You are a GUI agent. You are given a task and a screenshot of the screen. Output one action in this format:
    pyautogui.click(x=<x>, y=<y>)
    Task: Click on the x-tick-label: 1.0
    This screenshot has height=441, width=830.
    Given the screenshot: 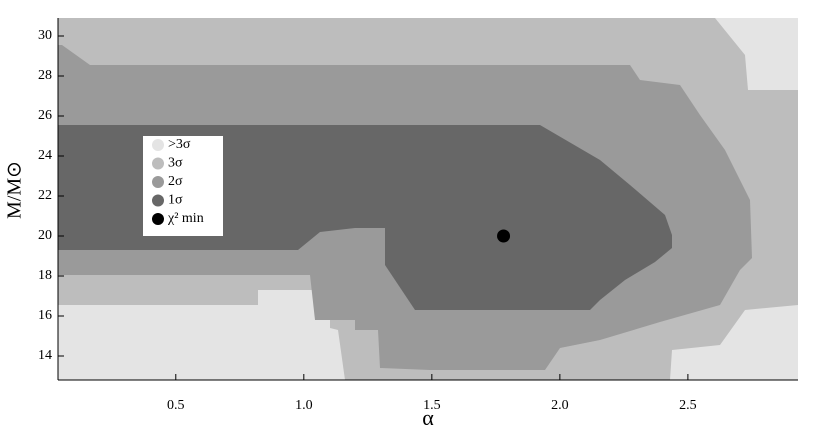 What is the action you would take?
    pyautogui.click(x=304, y=405)
    